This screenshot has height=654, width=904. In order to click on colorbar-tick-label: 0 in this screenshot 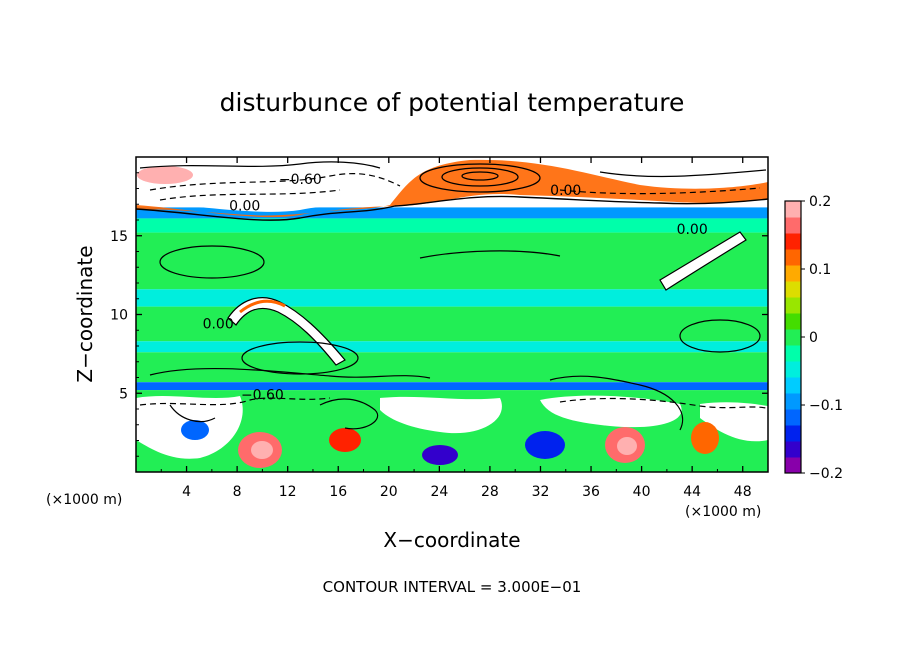, I will do `click(813, 338)`.